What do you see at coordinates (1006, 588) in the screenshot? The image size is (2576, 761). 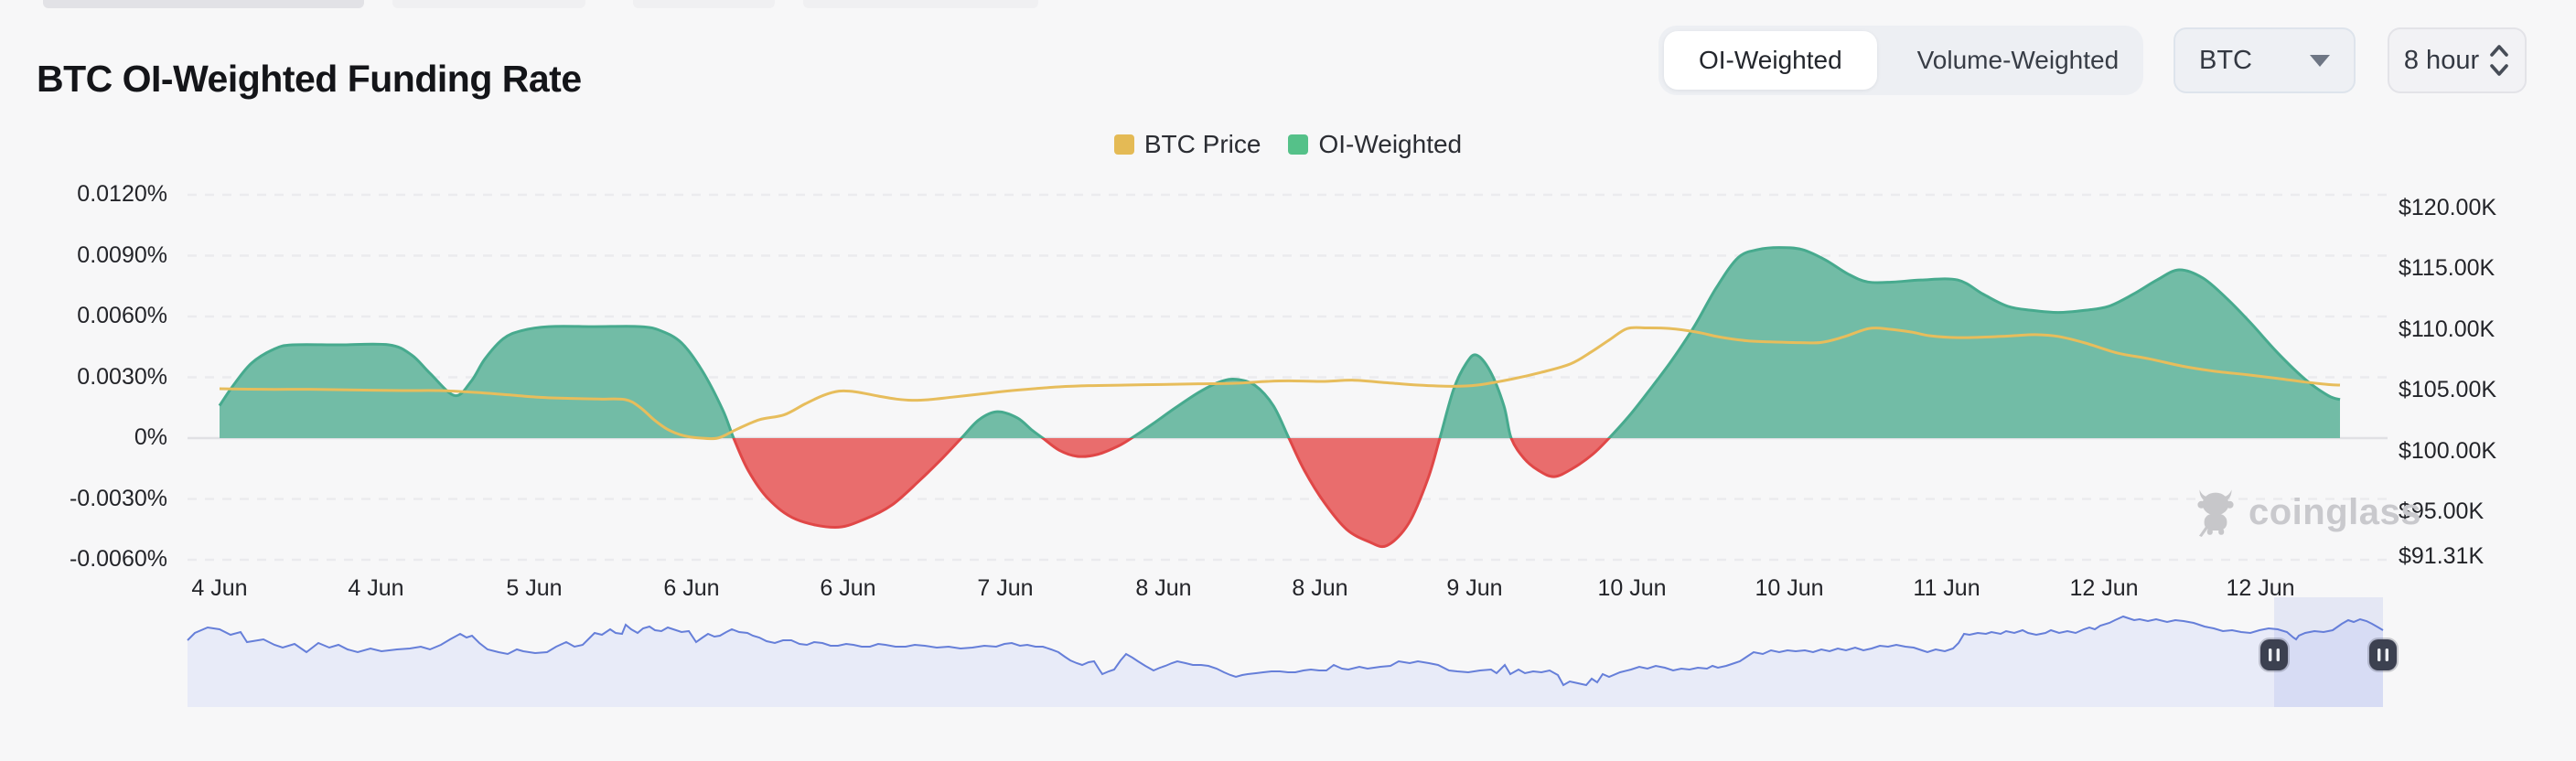 I see `x-axis-tick: 7 Jun` at bounding box center [1006, 588].